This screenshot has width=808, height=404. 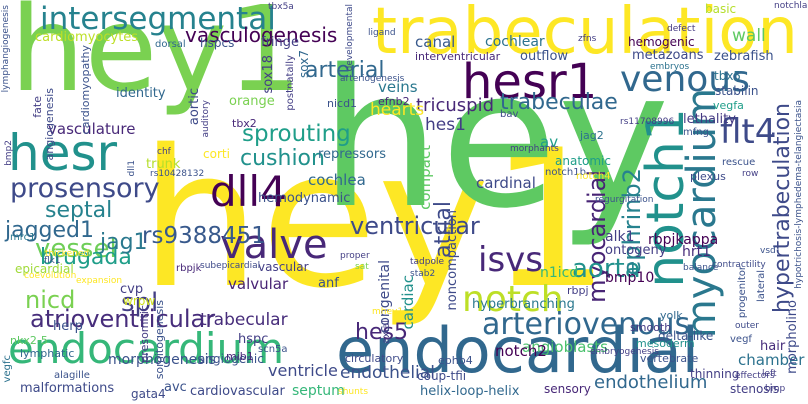 What do you see at coordinates (132, 289) in the screenshot?
I see `word-cvp: cvp` at bounding box center [132, 289].